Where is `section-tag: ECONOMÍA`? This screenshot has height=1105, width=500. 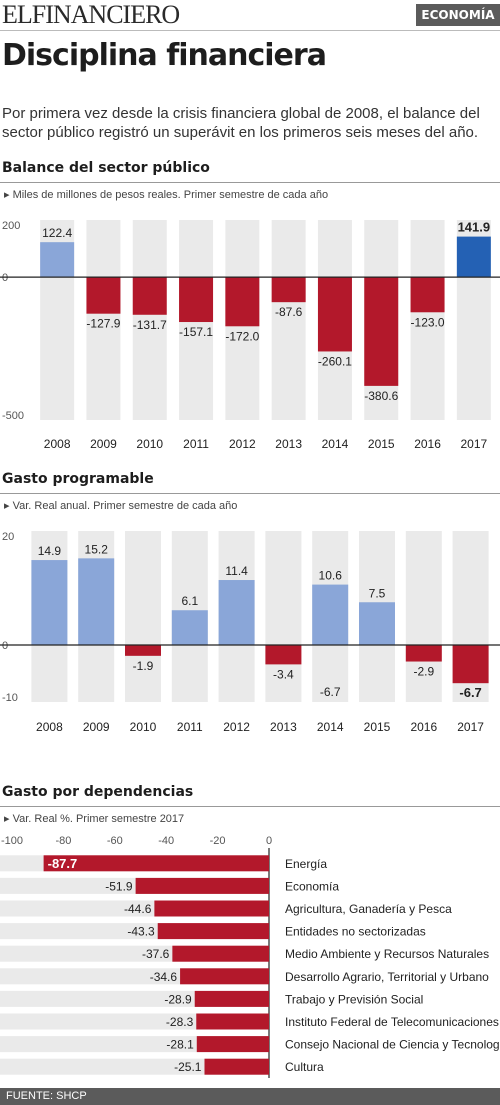 section-tag: ECONOMÍA is located at coordinates (458, 15).